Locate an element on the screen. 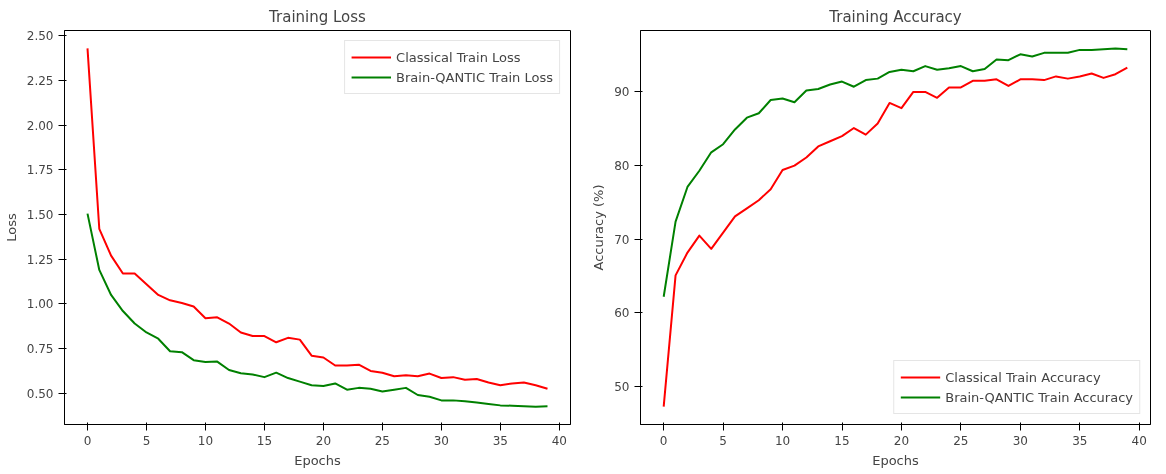  y-tick-label: 1.25 is located at coordinates (40, 259).